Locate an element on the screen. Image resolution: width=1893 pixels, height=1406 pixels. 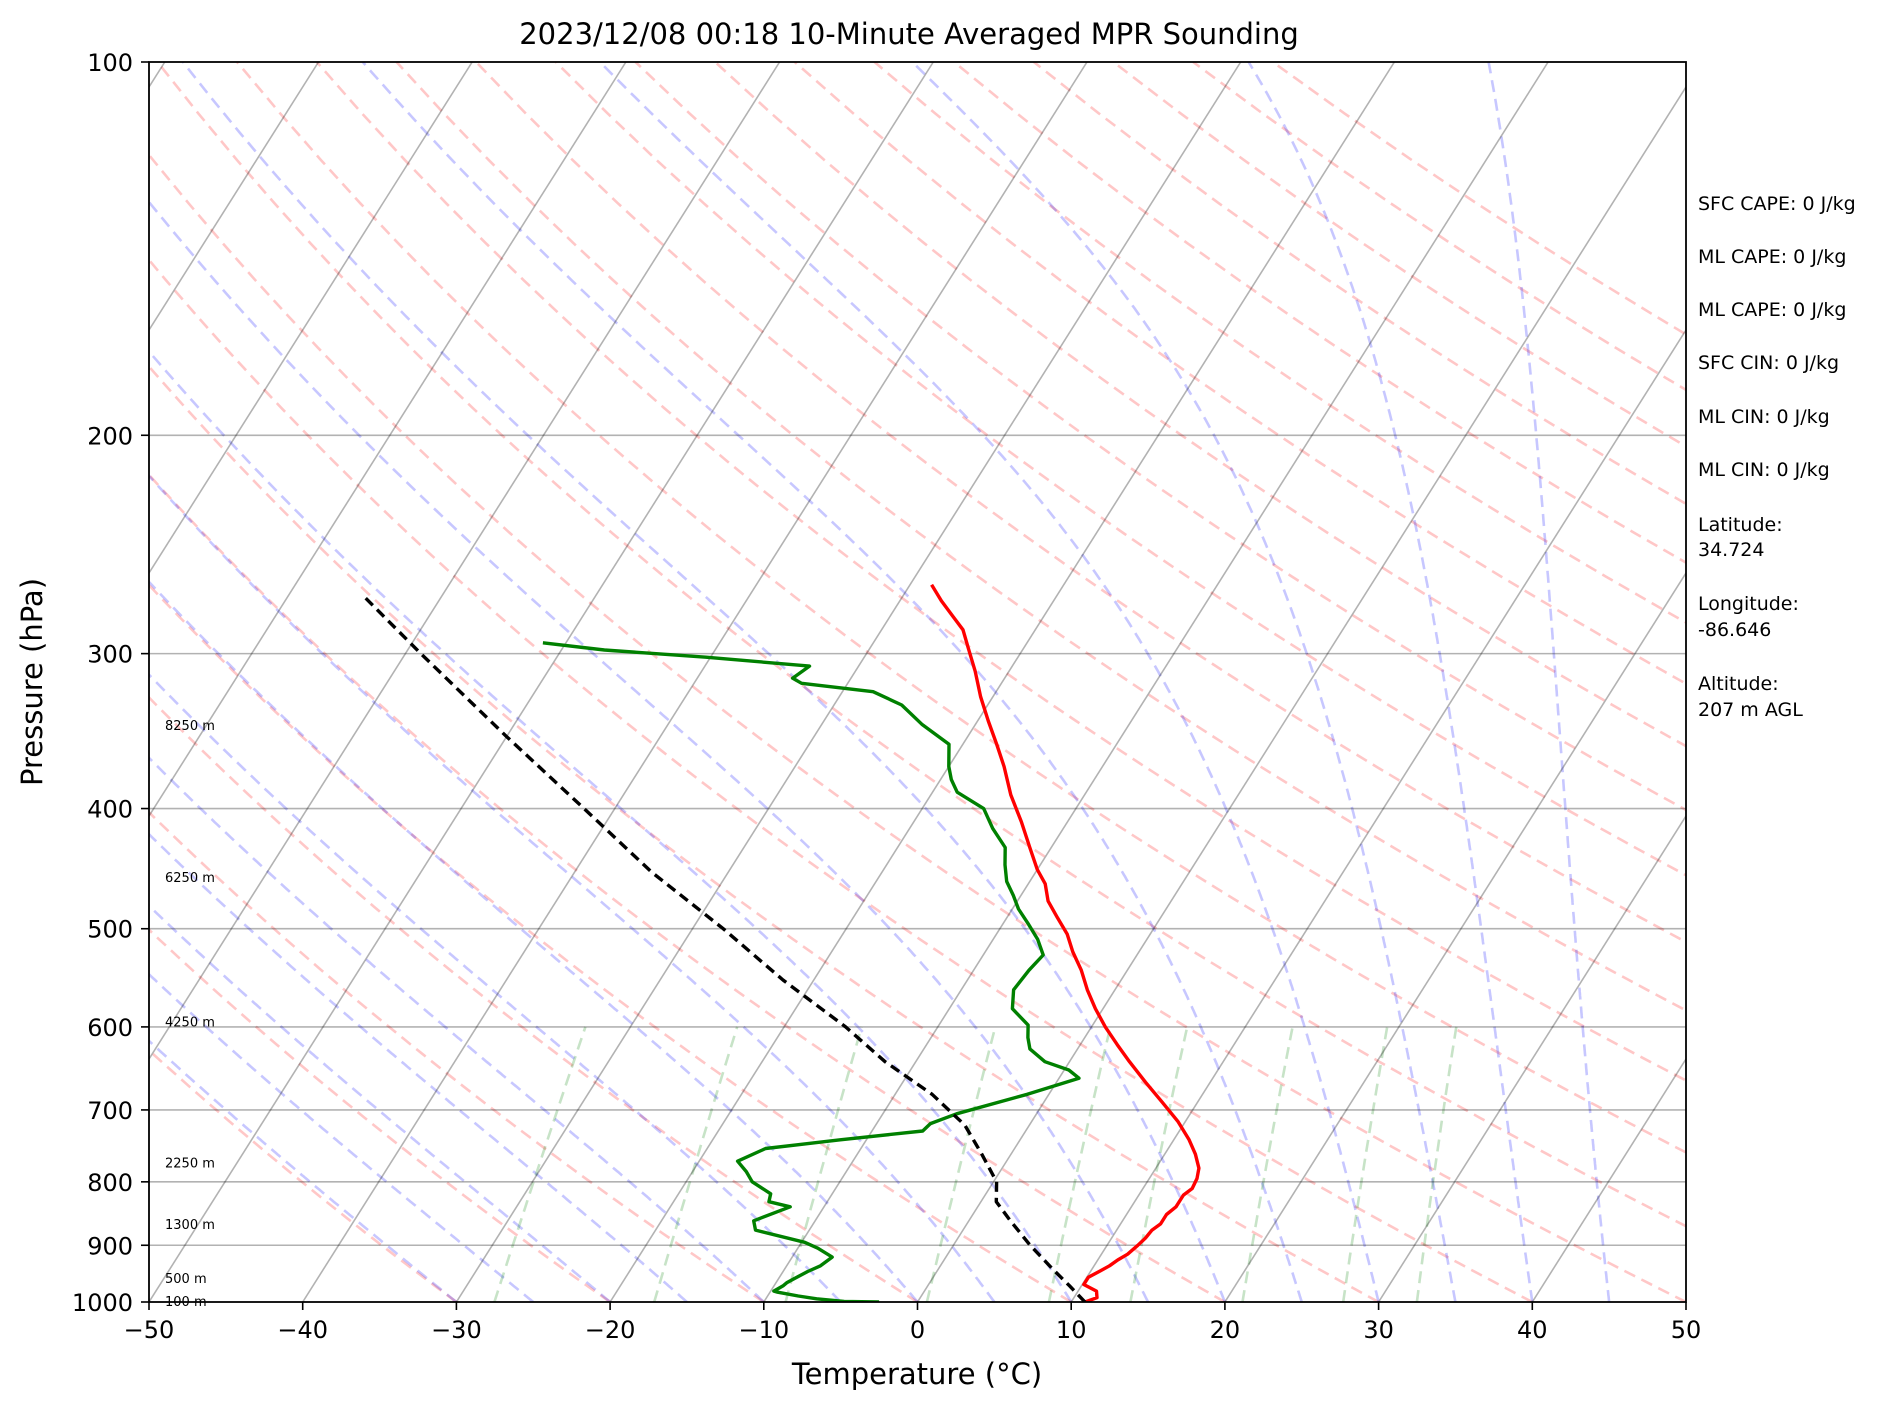
ml-cin-text-2: ML CIN: 0 J/kg is located at coordinates (1764, 470).